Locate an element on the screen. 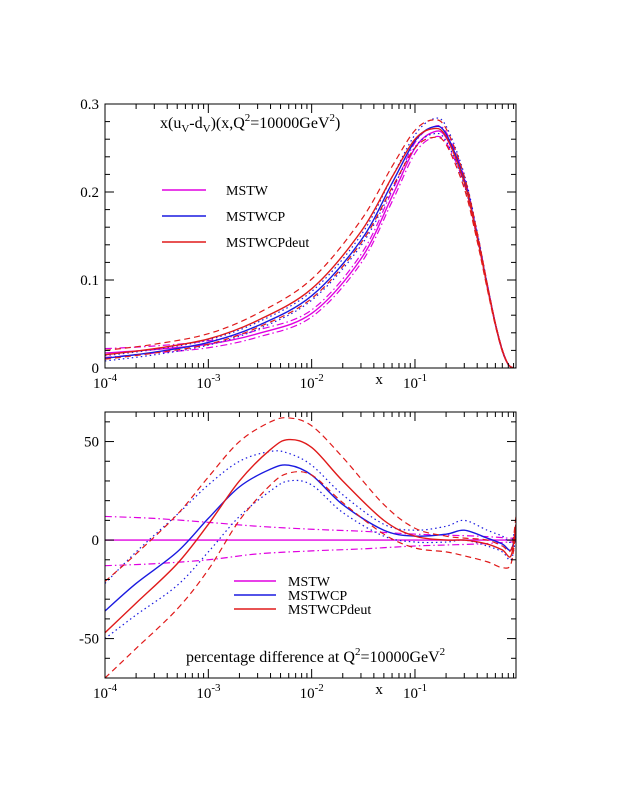  series-mstwcp-upper is located at coordinates (310, 517).